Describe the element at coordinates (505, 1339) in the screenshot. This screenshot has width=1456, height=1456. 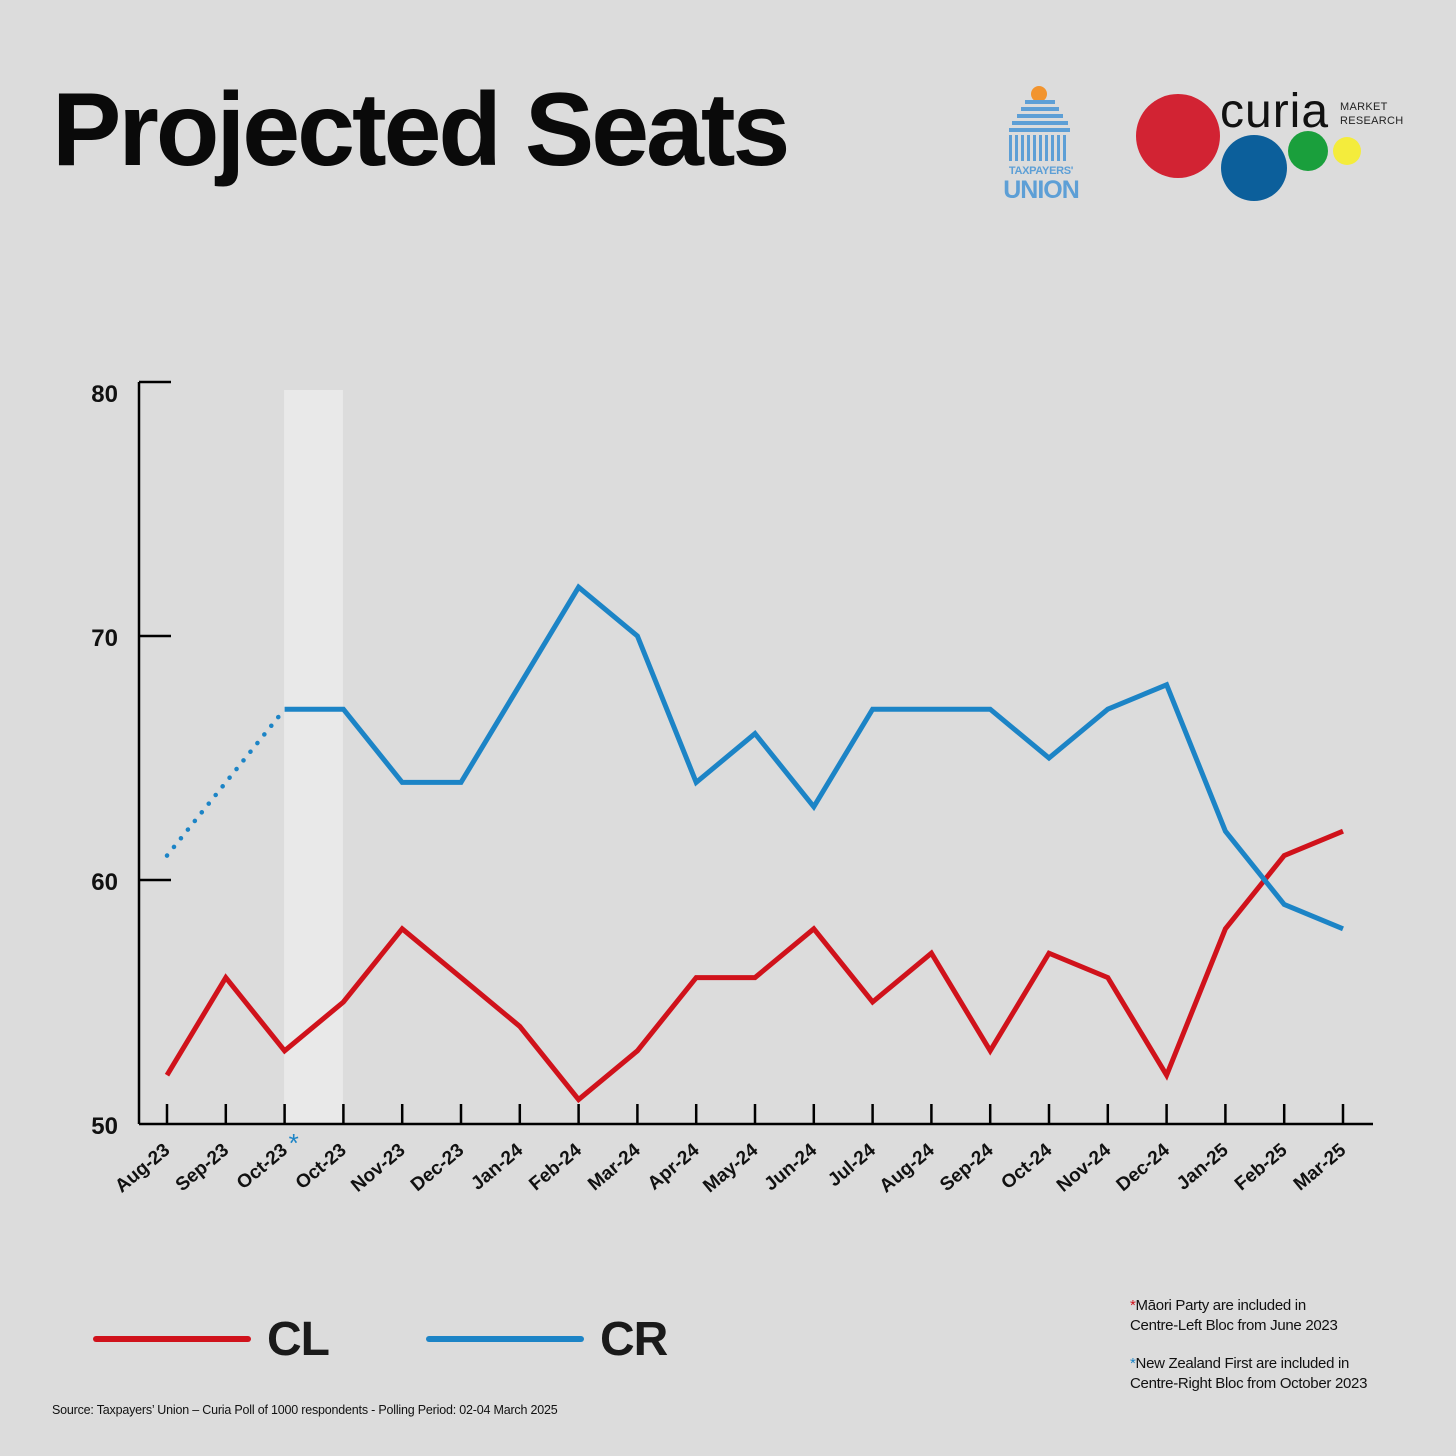
I see `legend-swatch-cr` at that location.